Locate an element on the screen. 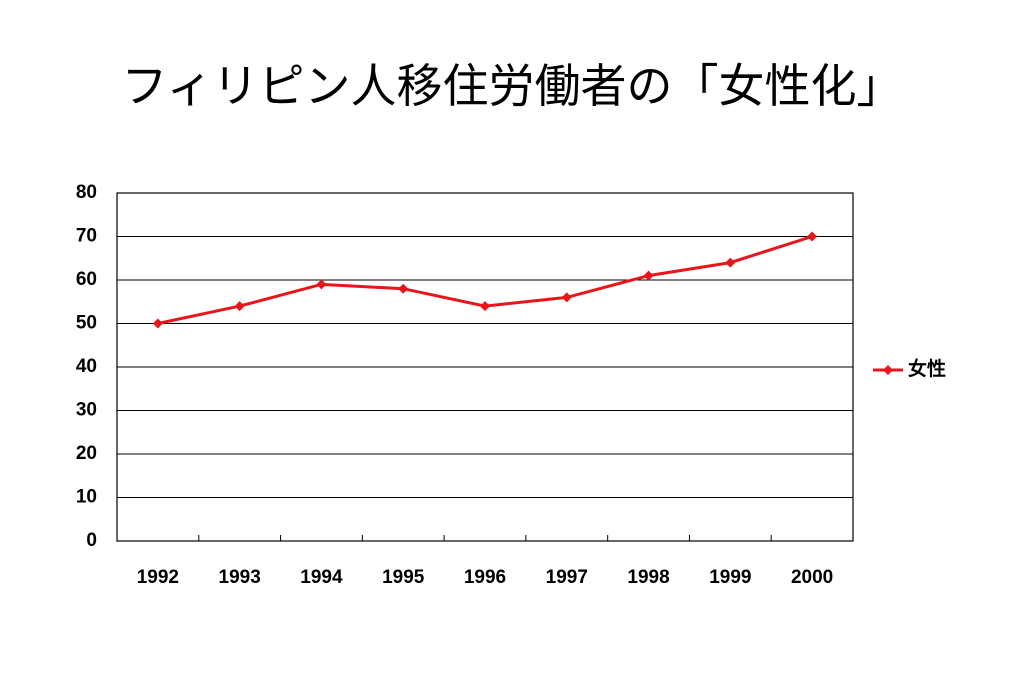 Image resolution: width=1023 pixels, height=682 pixels. y-tick-label: 70 is located at coordinates (86, 236).